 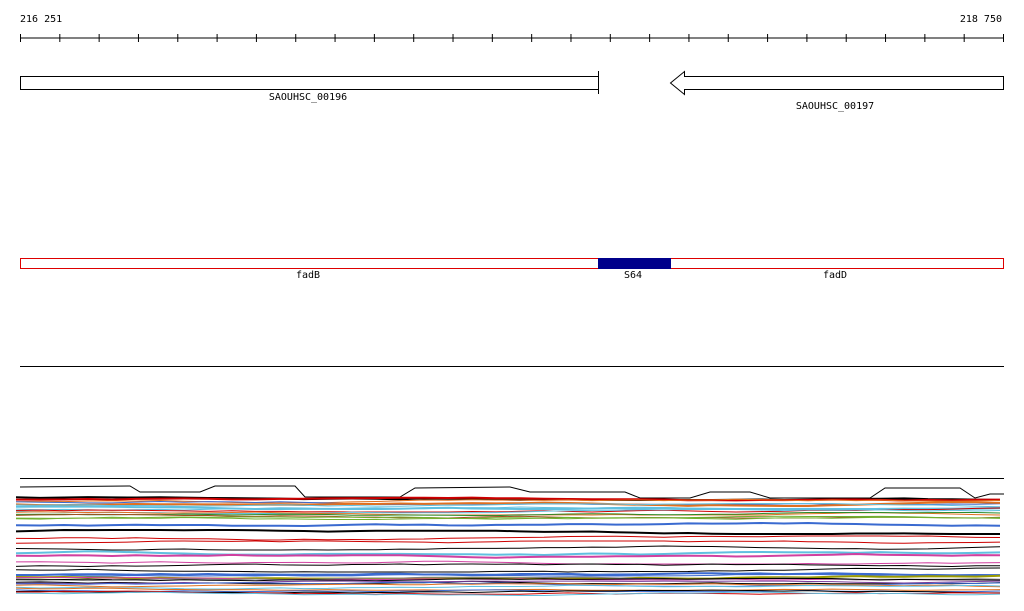 What do you see at coordinates (835, 106) in the screenshot?
I see `gene-label: SAOUHSC_00197` at bounding box center [835, 106].